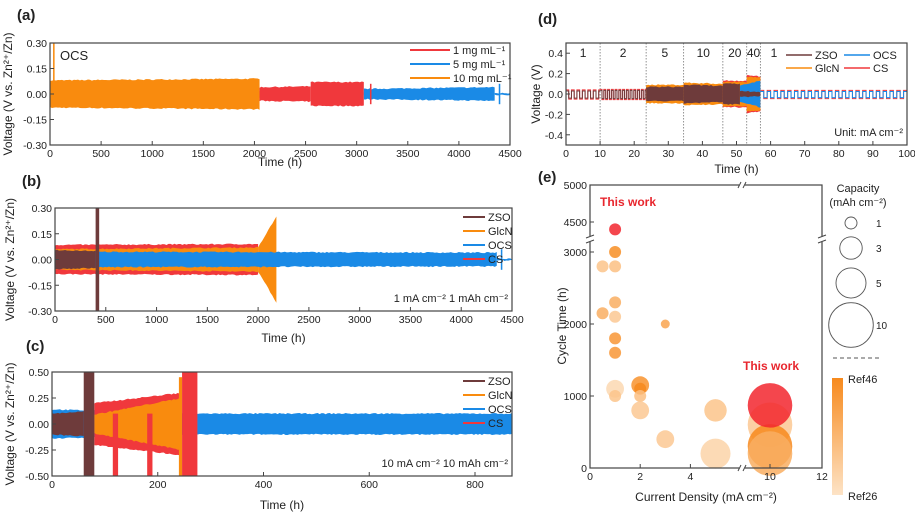 This screenshot has width=915, height=515. Describe the element at coordinates (703, 154) in the screenshot. I see `x-tick-label: 40` at that location.